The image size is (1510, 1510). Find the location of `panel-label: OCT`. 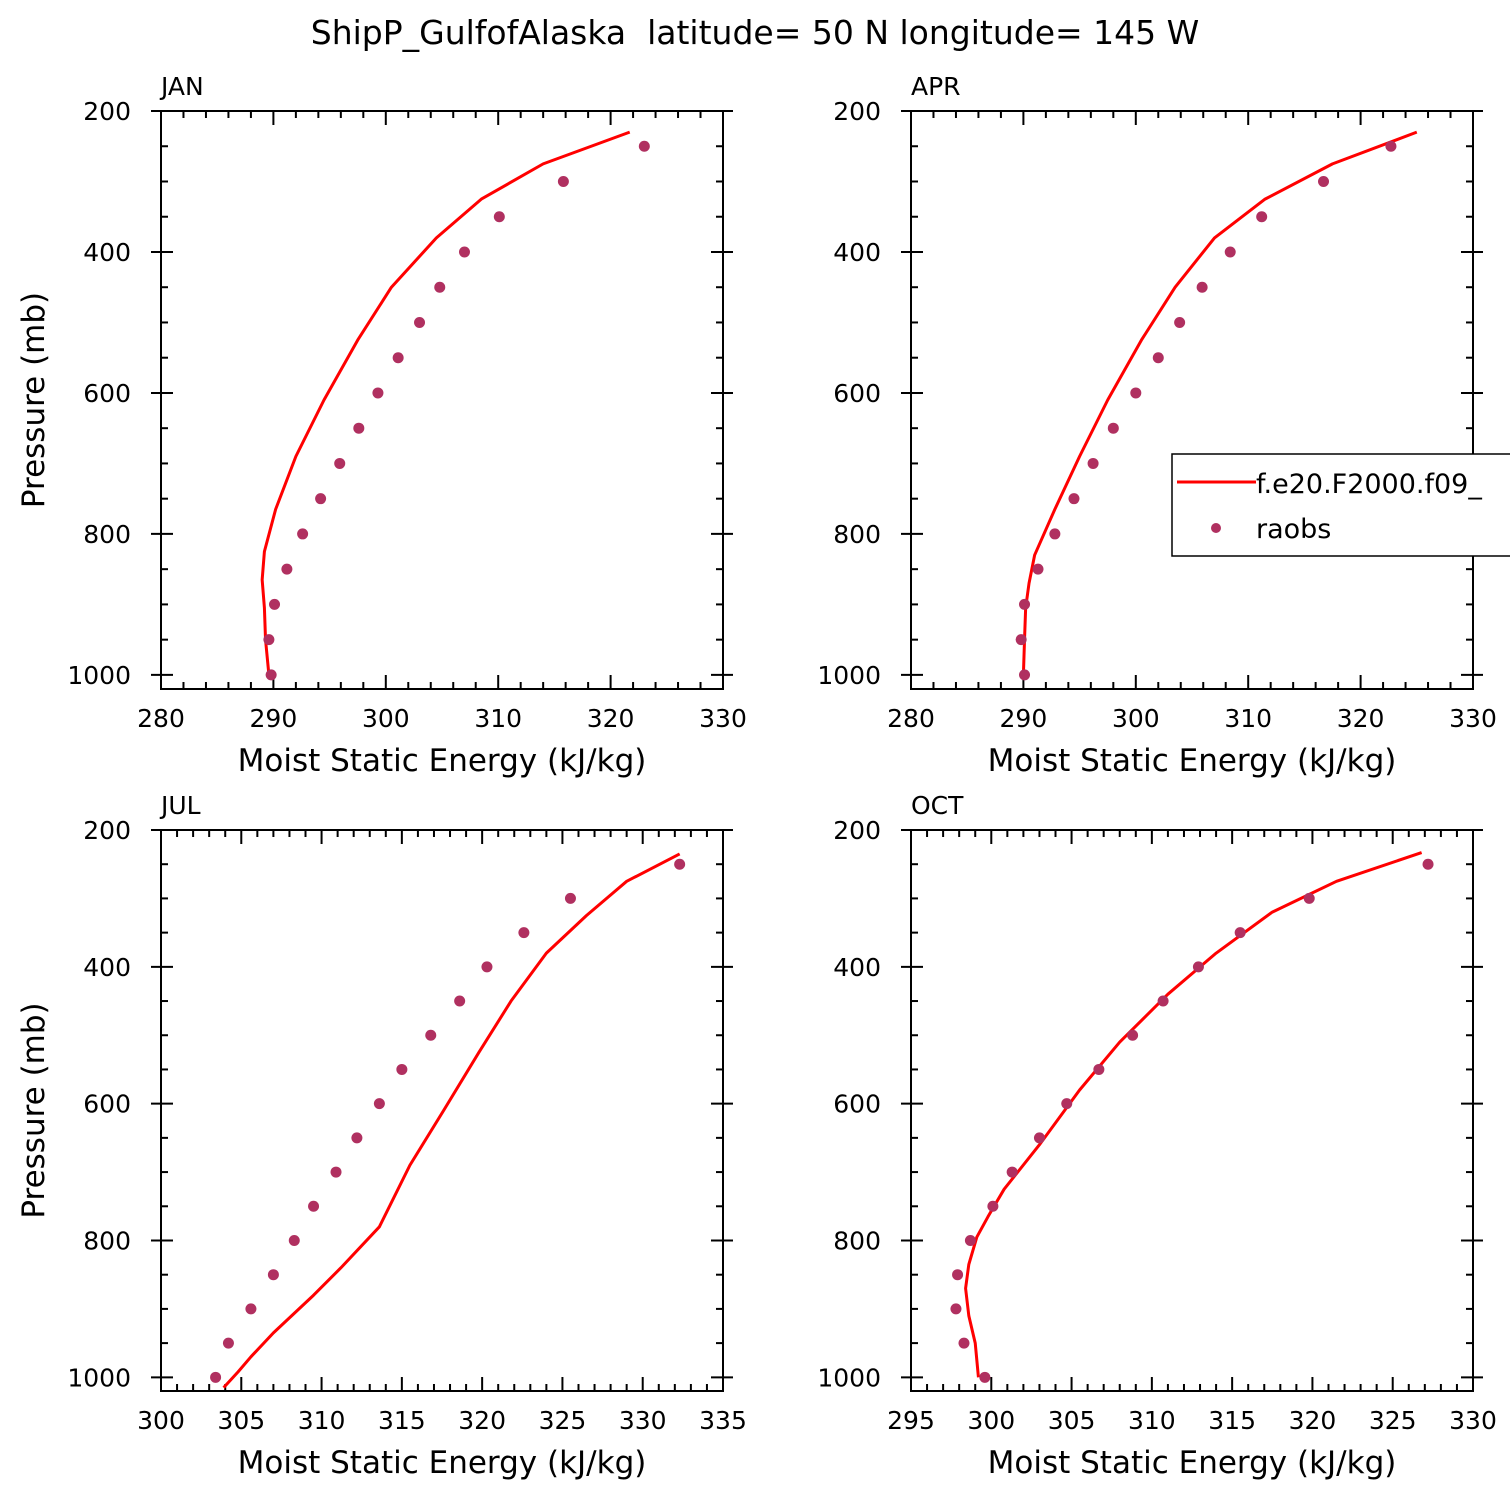

panel-label: OCT is located at coordinates (937, 805).